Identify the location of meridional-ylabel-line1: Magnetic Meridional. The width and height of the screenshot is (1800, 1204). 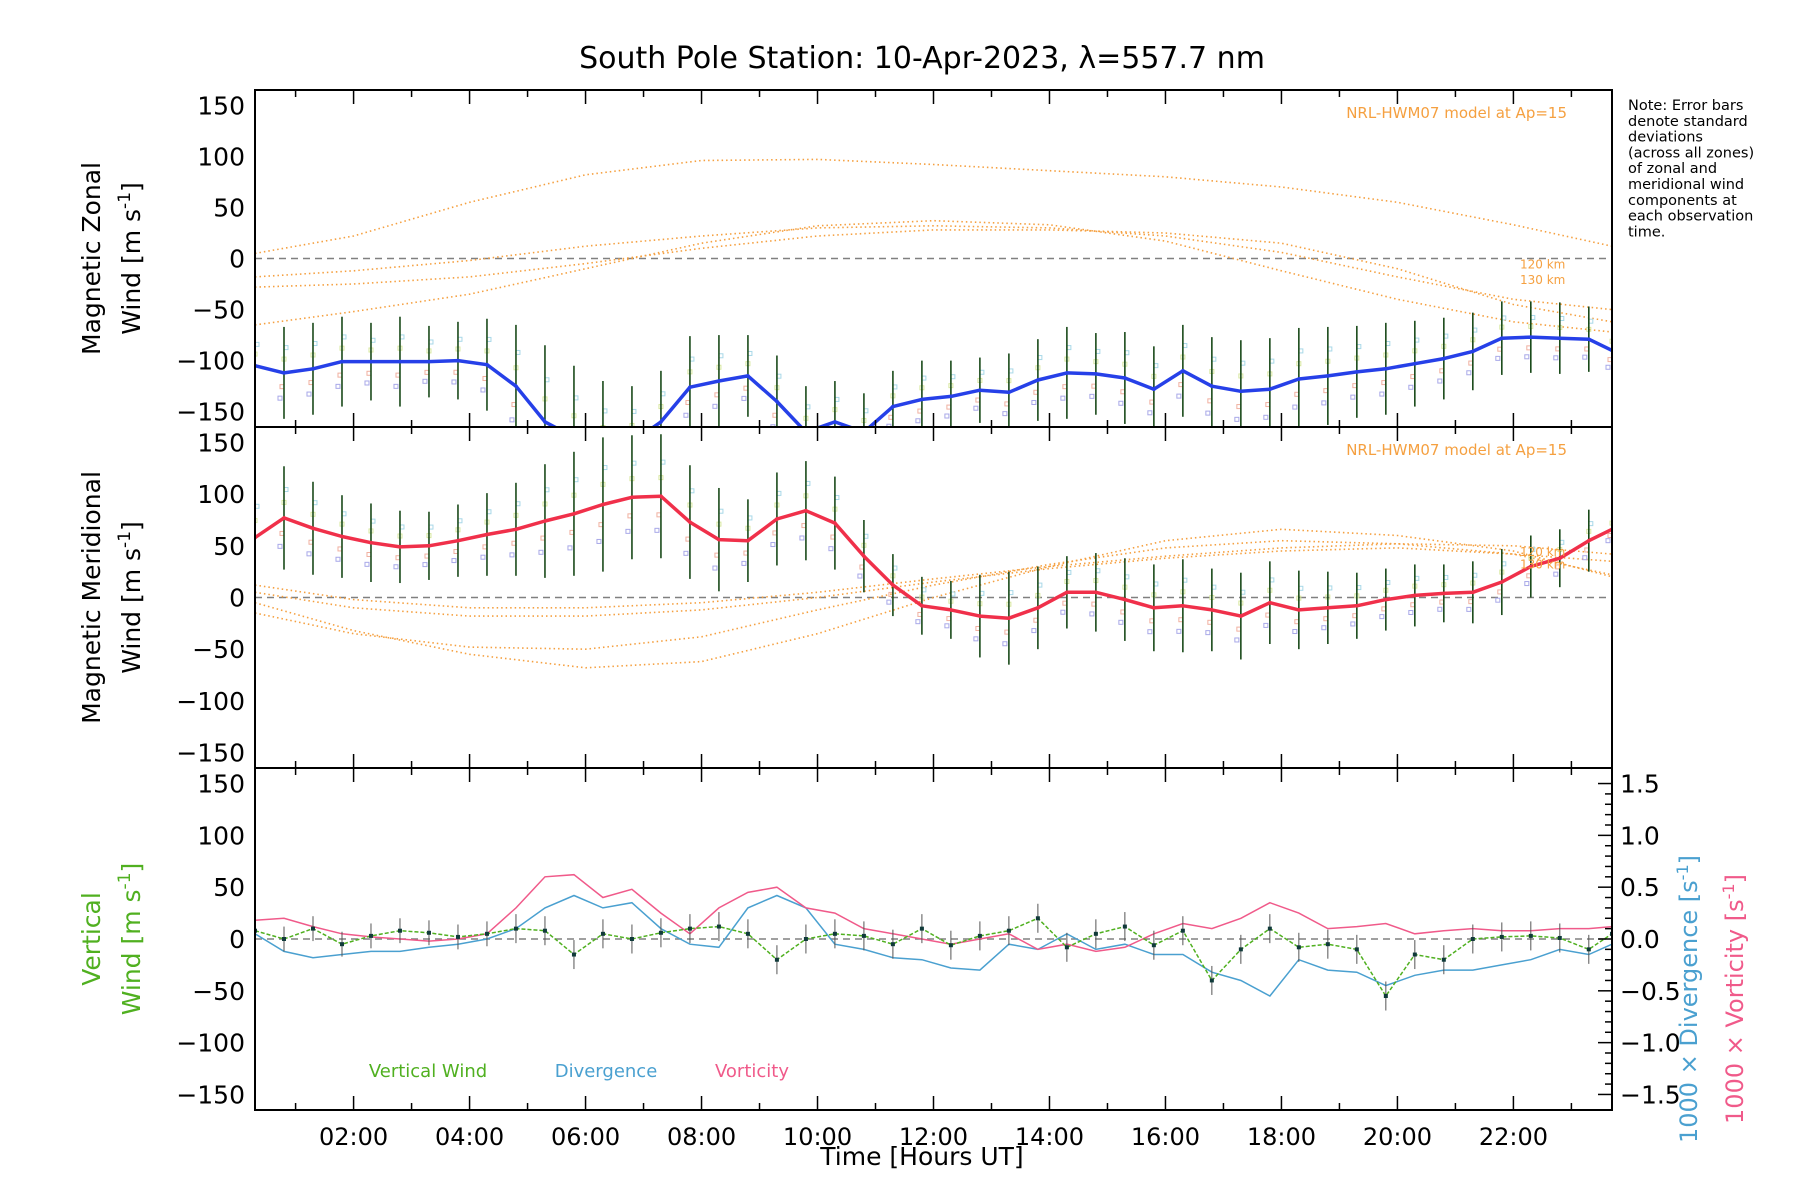
(91, 597).